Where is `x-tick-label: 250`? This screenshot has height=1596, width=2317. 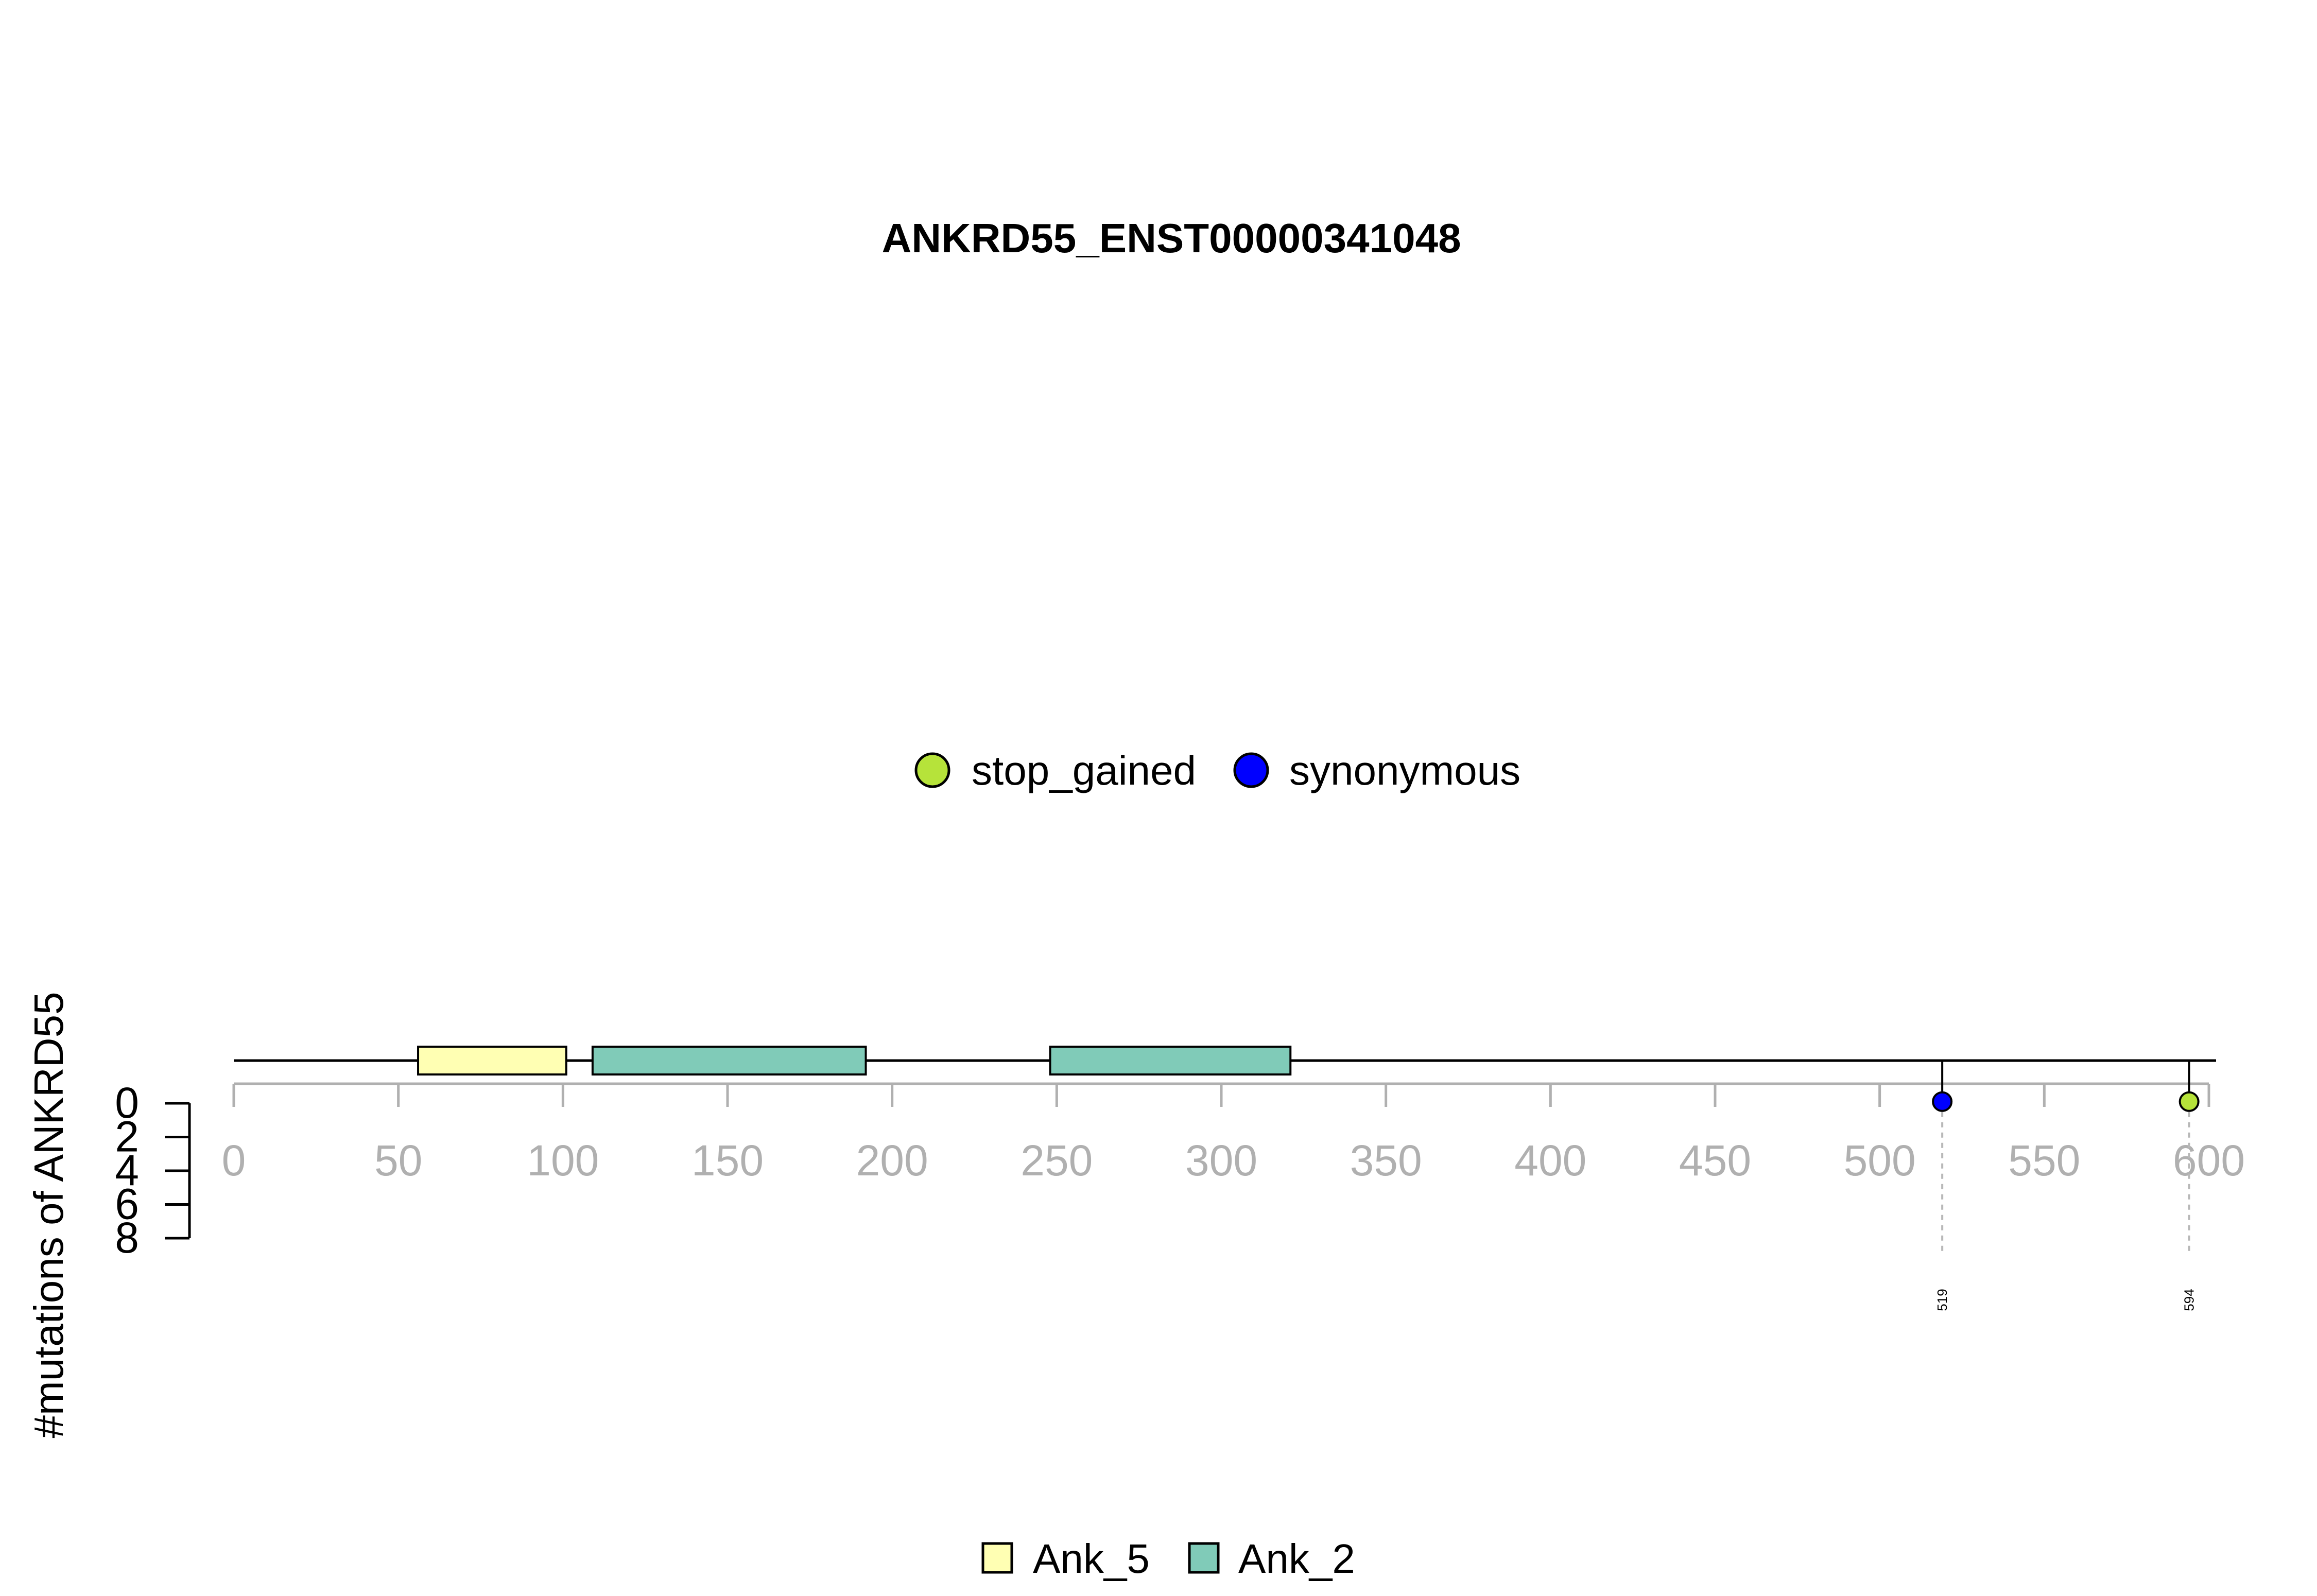
x-tick-label: 250 is located at coordinates (1057, 1160).